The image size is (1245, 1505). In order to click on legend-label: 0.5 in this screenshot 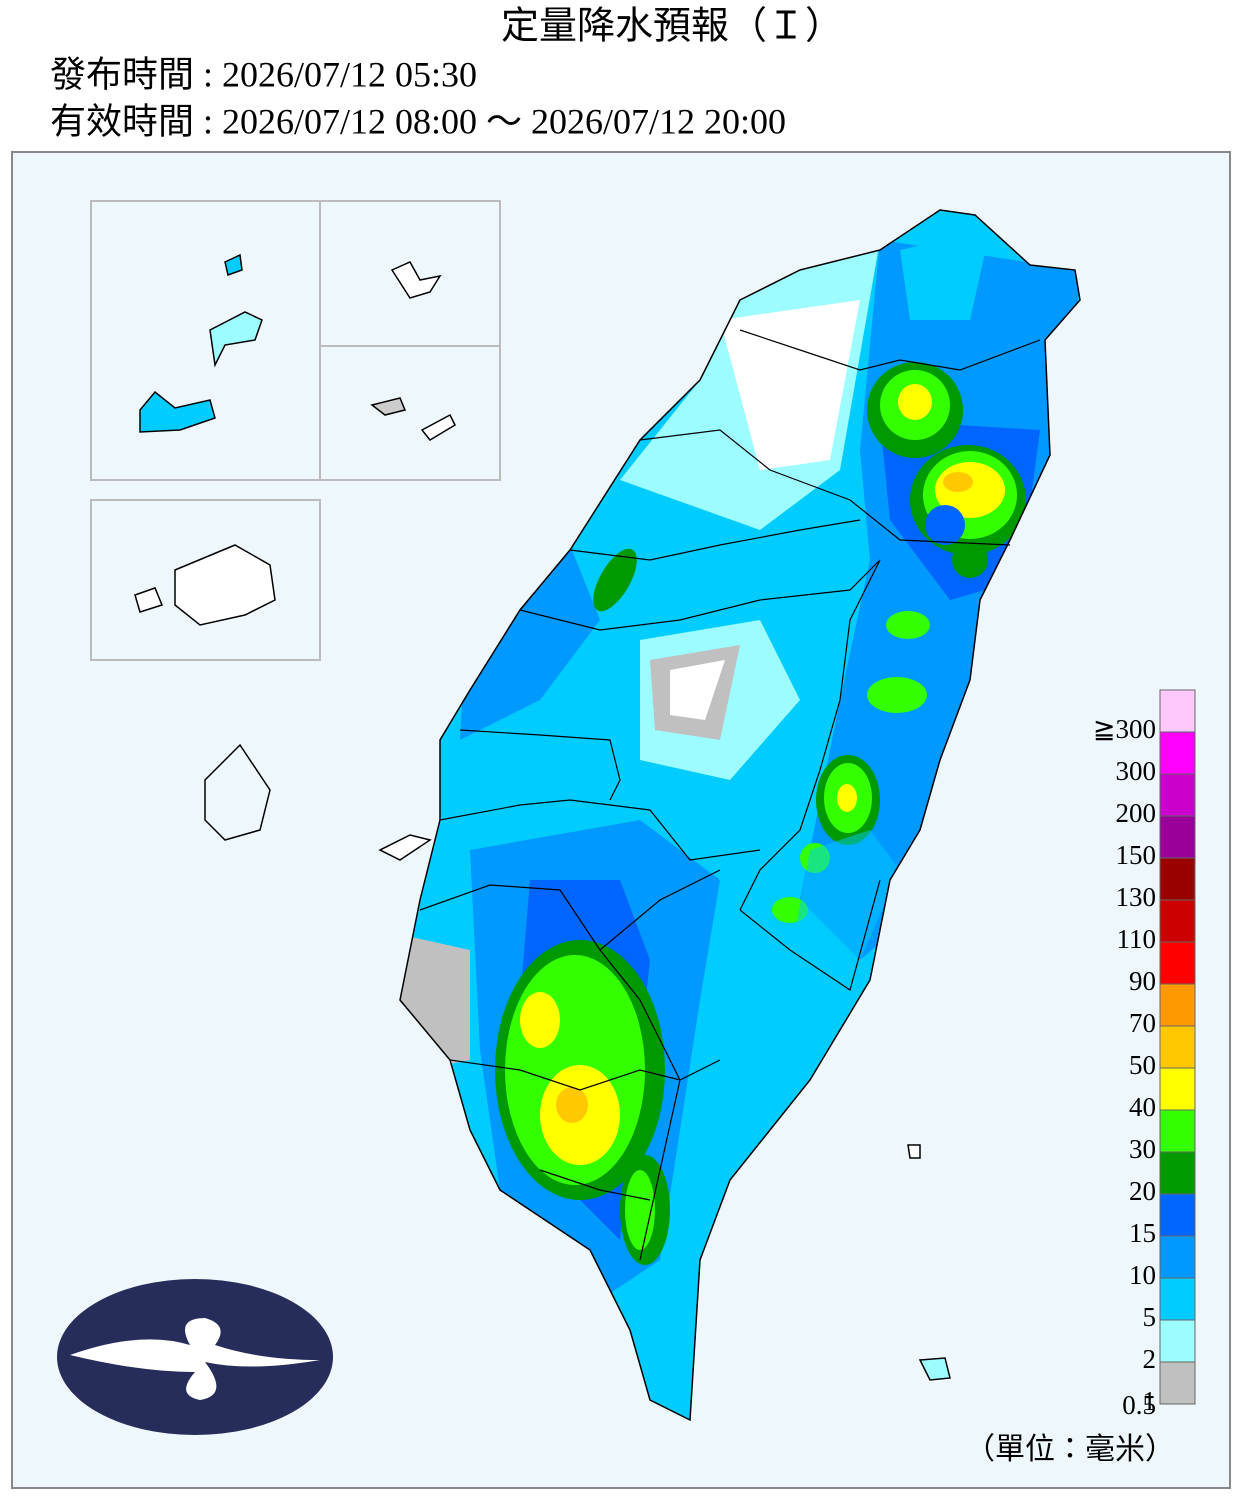, I will do `click(1139, 1405)`.